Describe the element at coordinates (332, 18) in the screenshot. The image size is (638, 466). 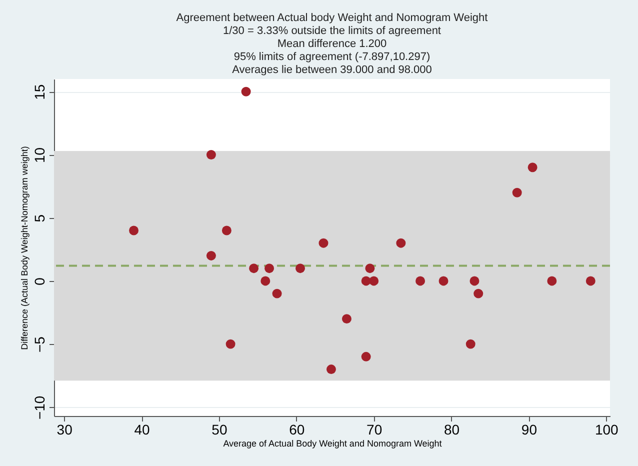
I see `chart-title: Agreement between Actual body Weight and Nomogram Weight` at that location.